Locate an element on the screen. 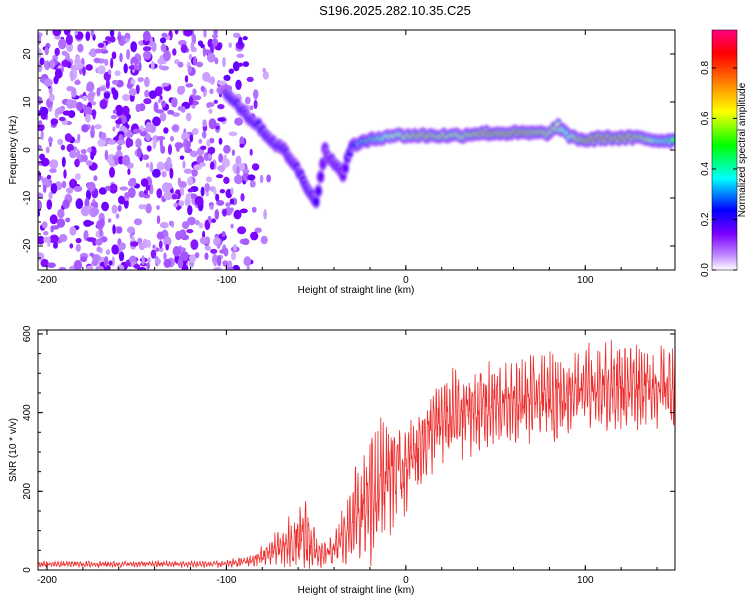 This screenshot has width=750, height=600. x-tick-label: -100 is located at coordinates (226, 280).